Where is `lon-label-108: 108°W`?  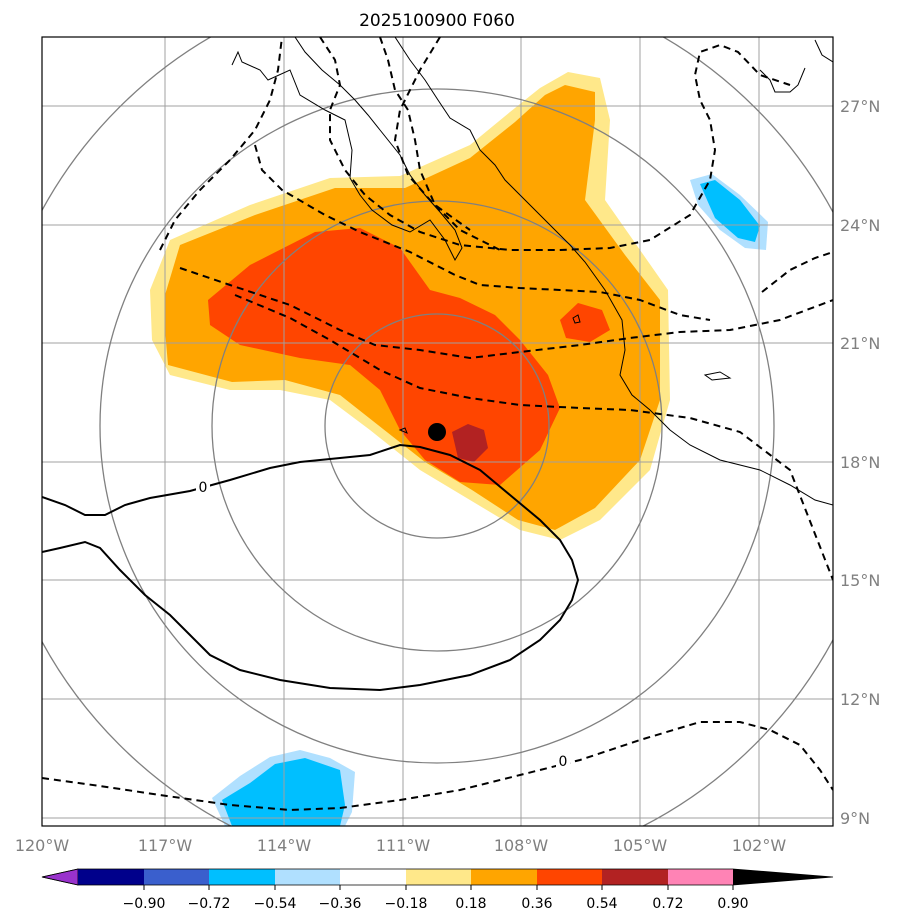
lon-label-108: 108°W is located at coordinates (521, 845).